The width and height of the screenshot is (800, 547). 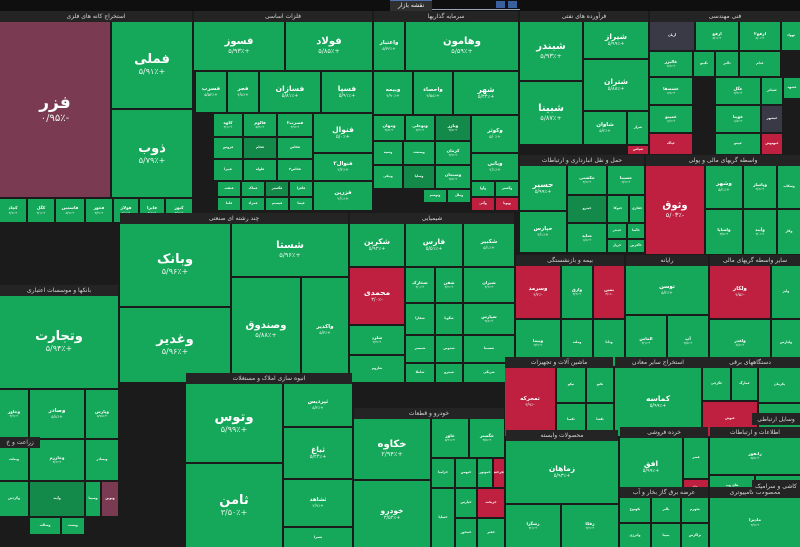 What do you see at coordinates (635, 510) in the screenshot?
I see `treemap-tile: بکهنوج+۳/۱٪` at bounding box center [635, 510].